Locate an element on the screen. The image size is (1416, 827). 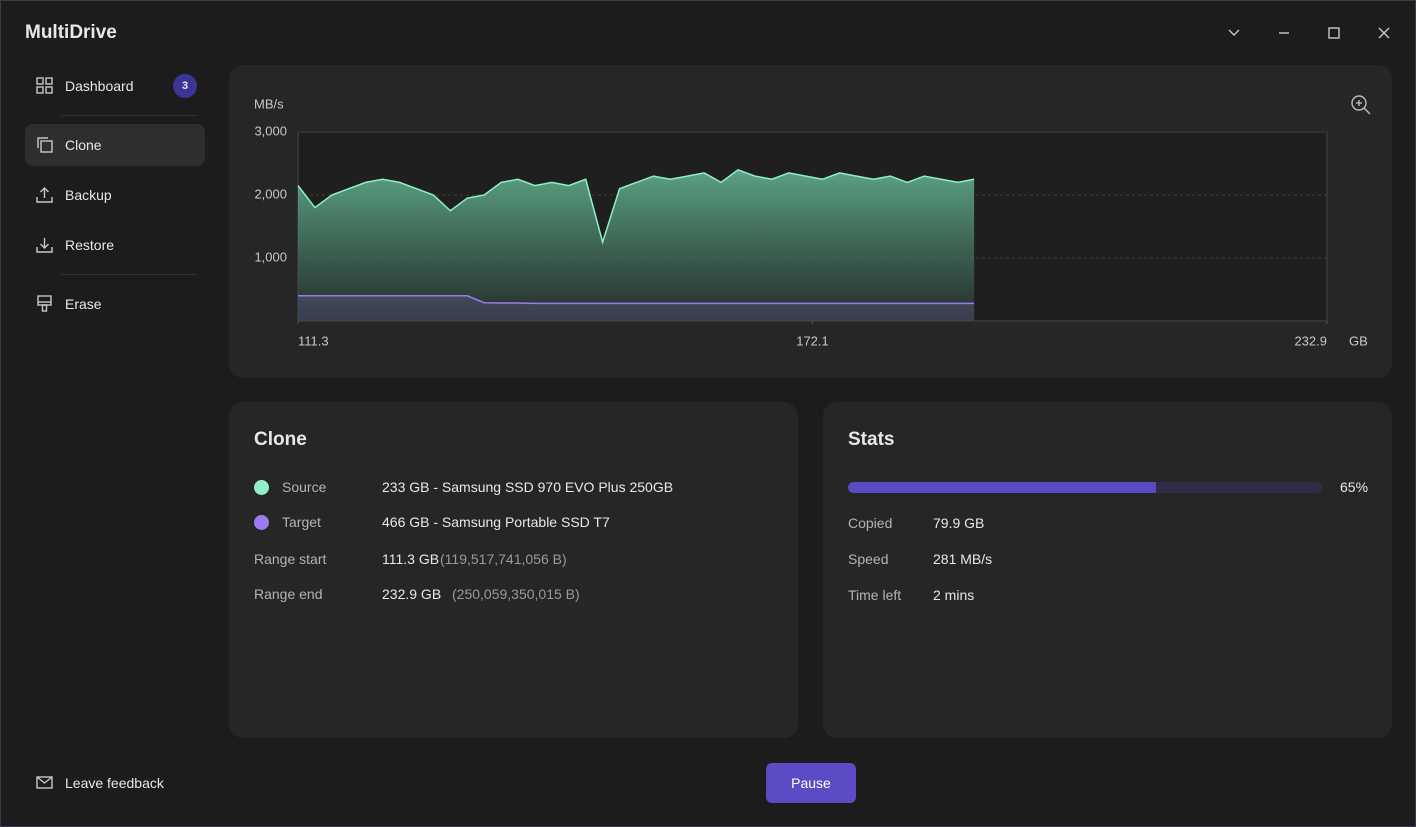
feedback-link: Leave feedback is located at coordinates (114, 783).